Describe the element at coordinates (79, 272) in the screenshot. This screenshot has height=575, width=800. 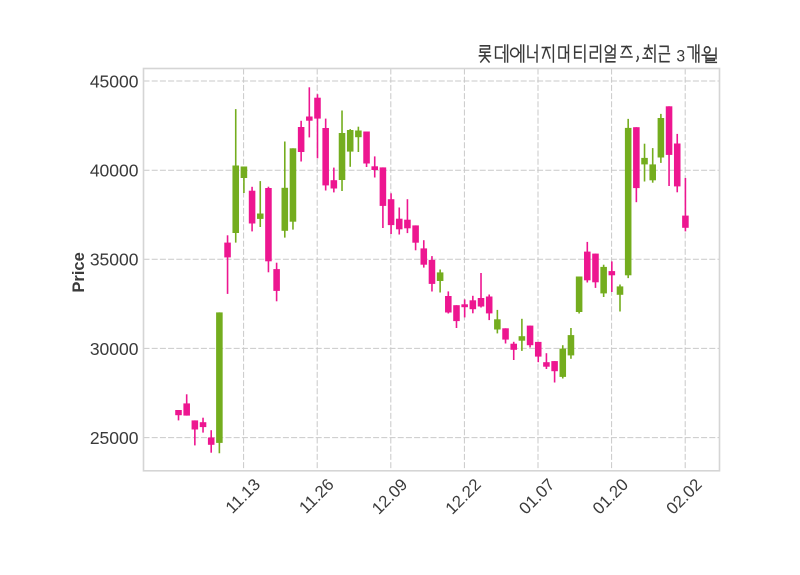
I see `svg-text: Price` at that location.